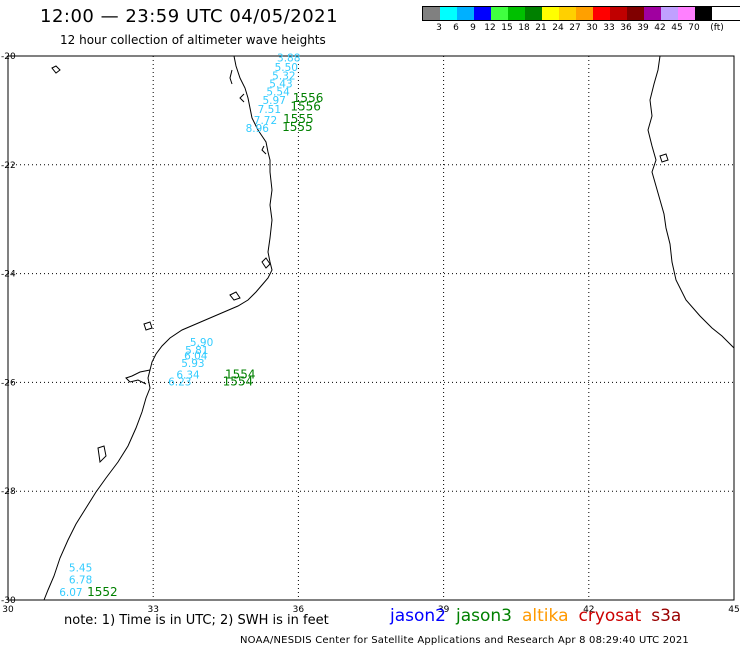  What do you see at coordinates (610, 616) in the screenshot?
I see `satellite-cryosat: cryosat` at bounding box center [610, 616].